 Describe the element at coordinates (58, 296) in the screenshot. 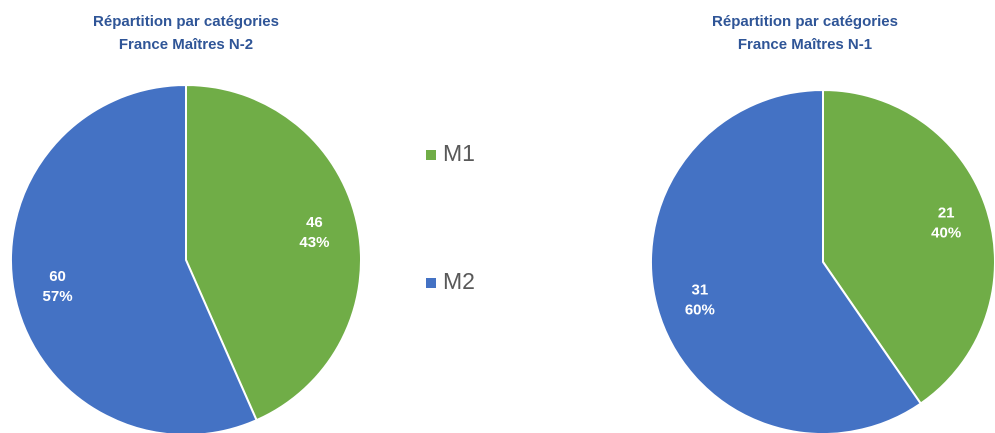

I see `percent-label: 57%` at that location.